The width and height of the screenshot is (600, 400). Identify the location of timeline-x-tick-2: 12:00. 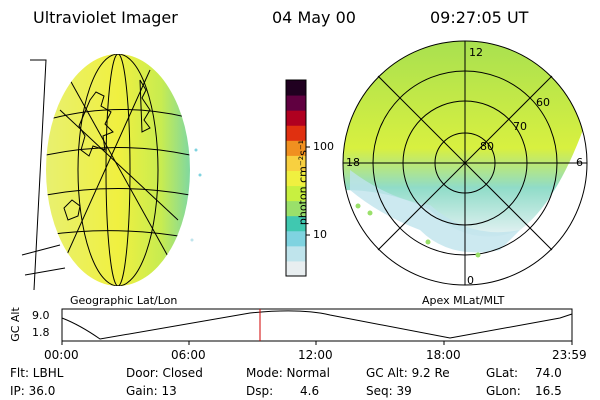
(315, 355).